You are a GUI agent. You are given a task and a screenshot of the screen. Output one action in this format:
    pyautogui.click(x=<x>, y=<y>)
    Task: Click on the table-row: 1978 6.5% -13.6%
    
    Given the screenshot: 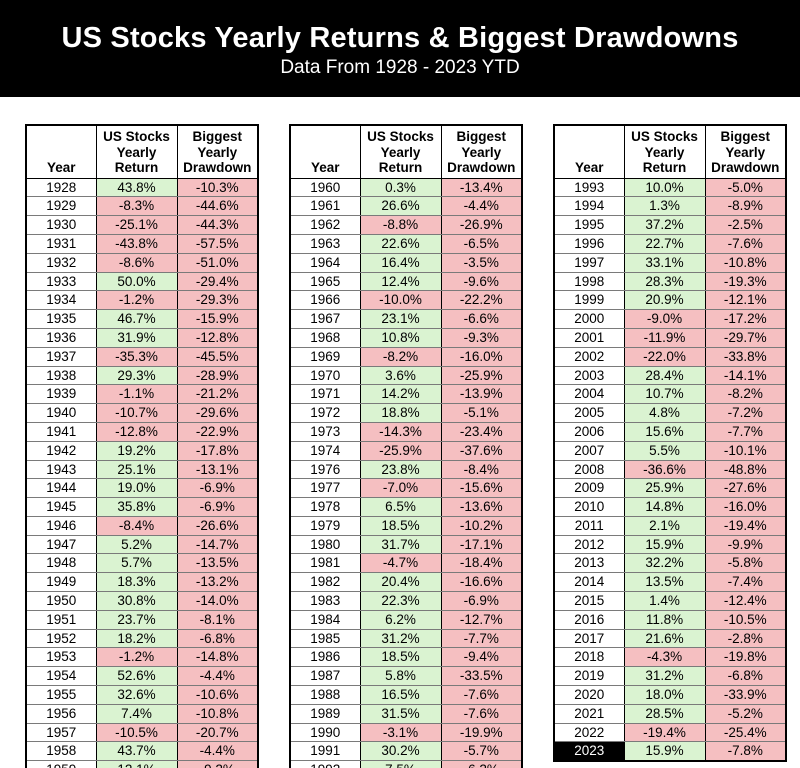 What is the action you would take?
    pyautogui.click(x=406, y=507)
    